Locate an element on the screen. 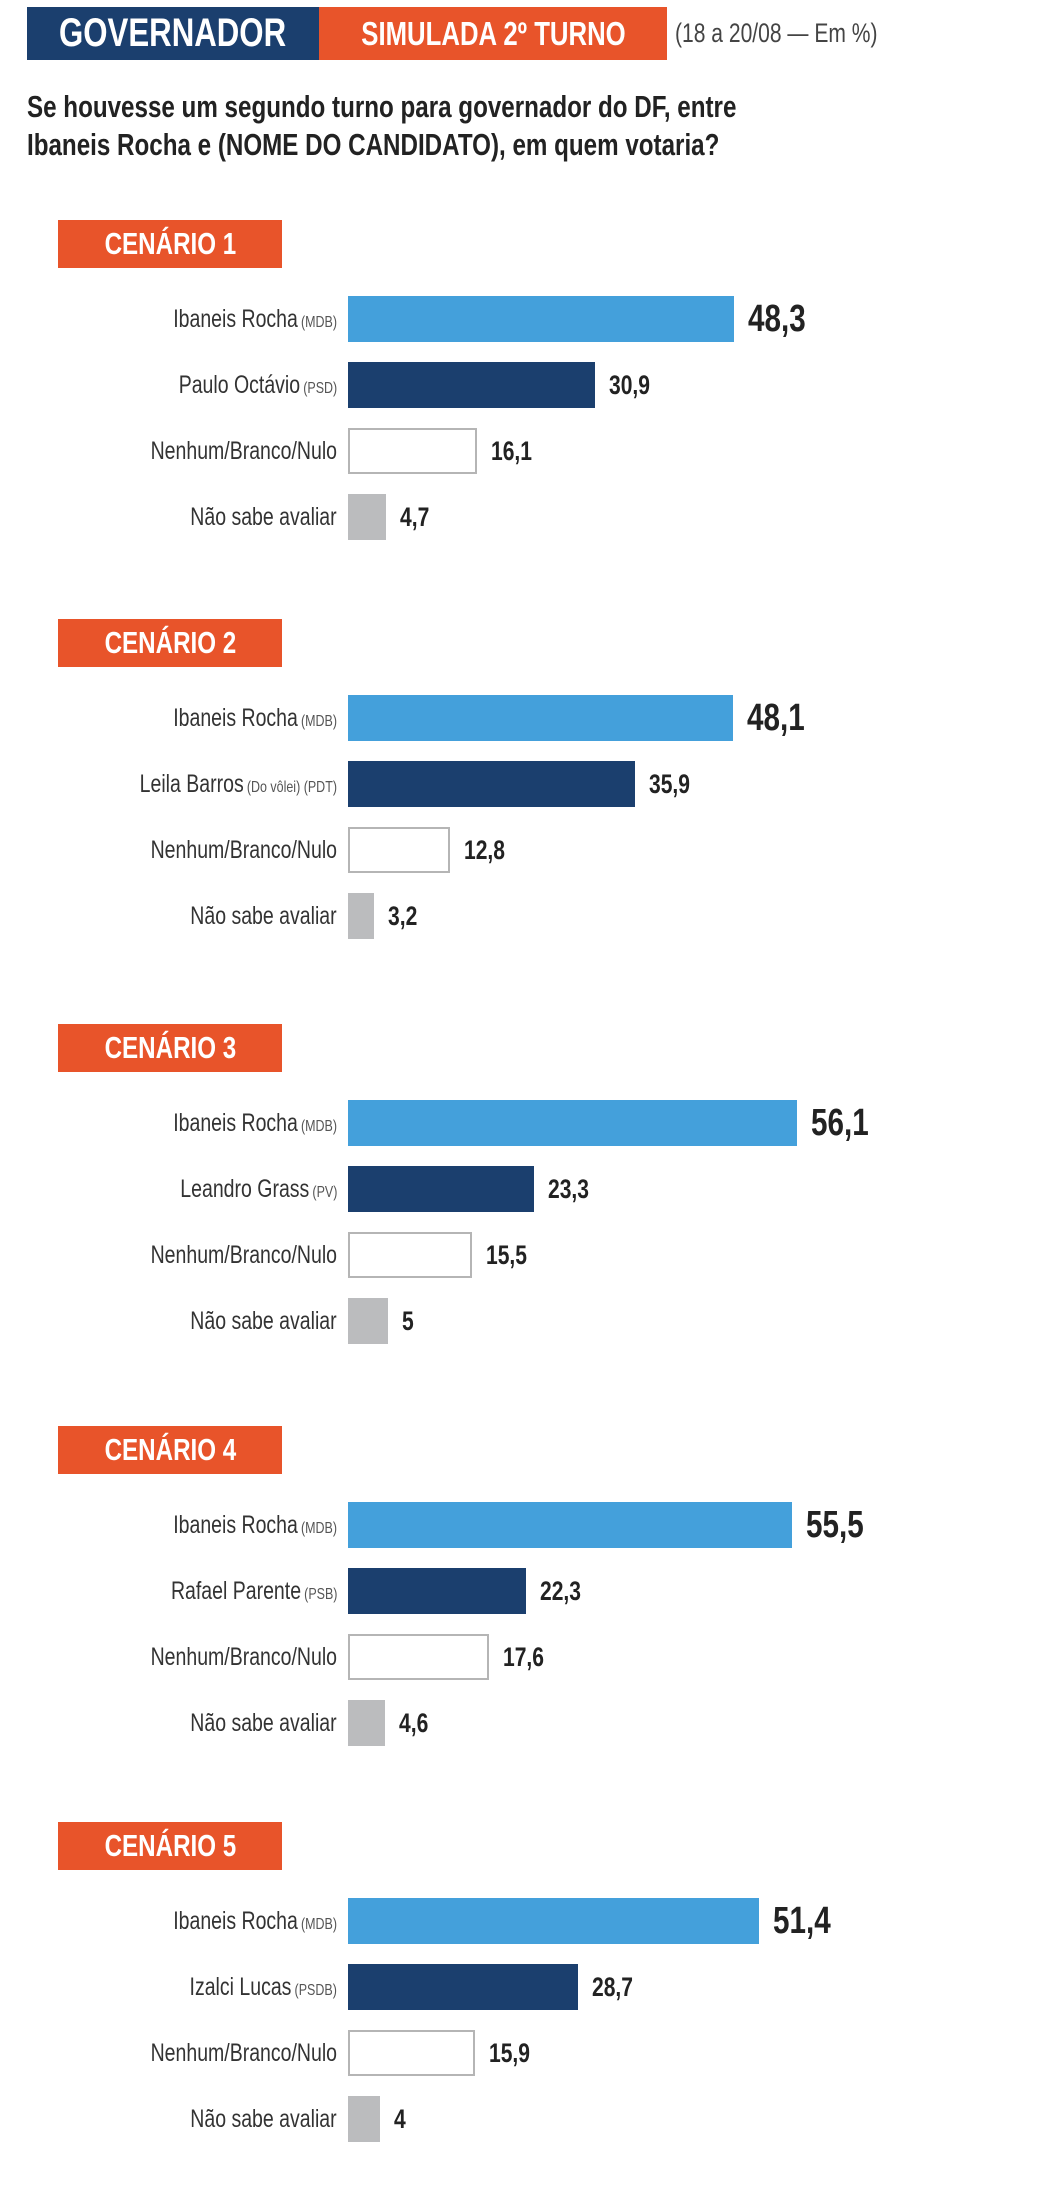 This screenshot has height=2202, width=1059. bar-value: 51,4 is located at coordinates (810, 1921).